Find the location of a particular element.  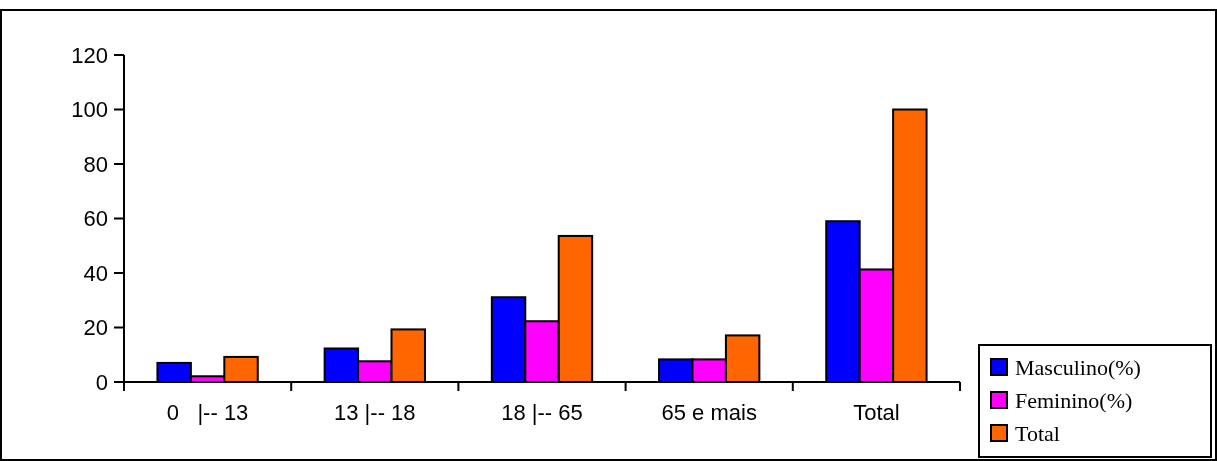

y-tick-label: 100 is located at coordinates (89, 110).